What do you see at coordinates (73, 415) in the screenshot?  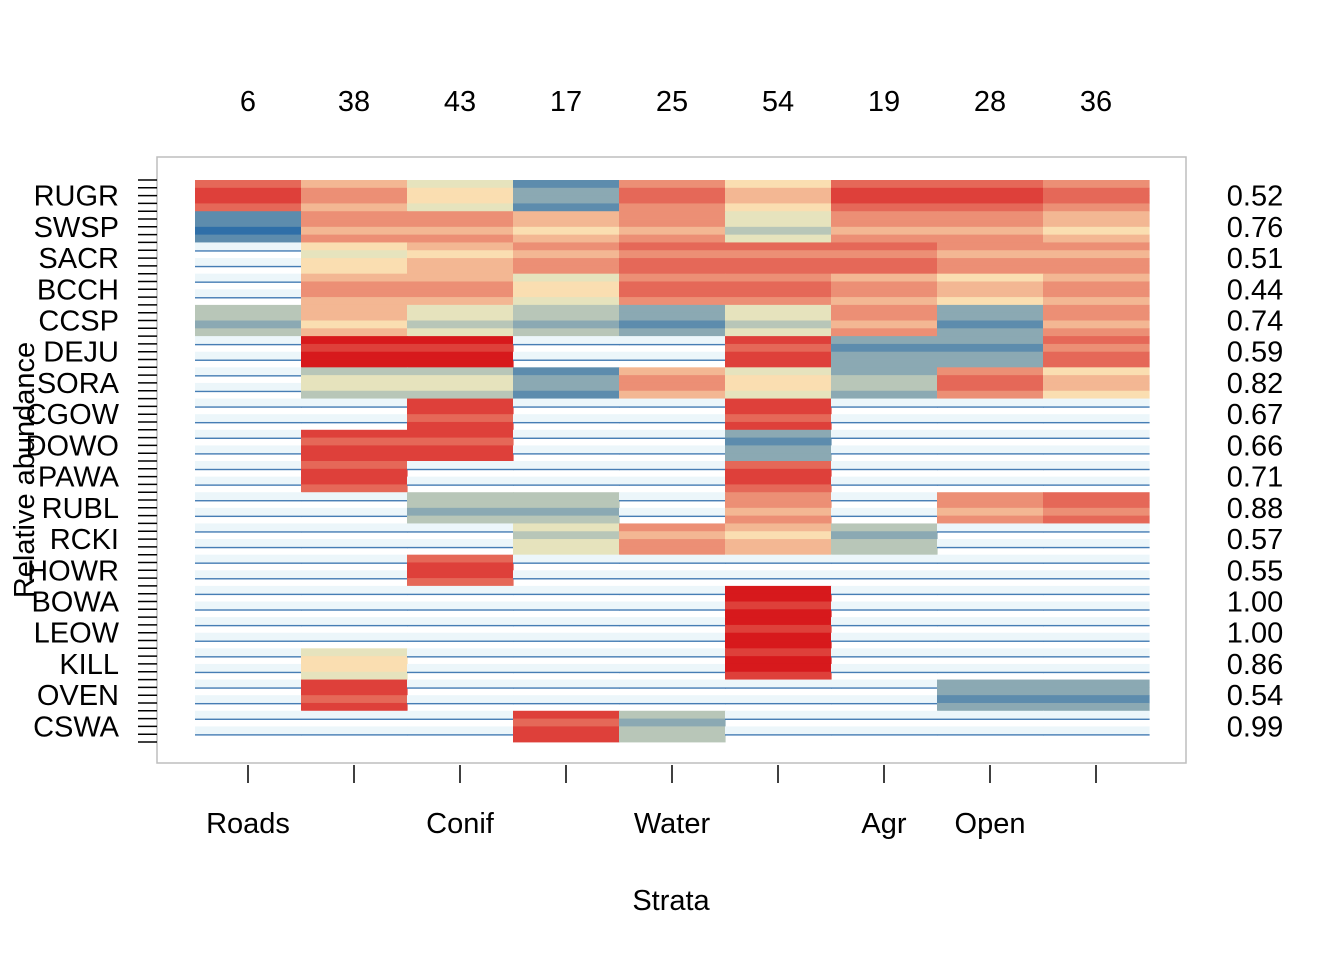 I see `species-label: CGOW` at bounding box center [73, 415].